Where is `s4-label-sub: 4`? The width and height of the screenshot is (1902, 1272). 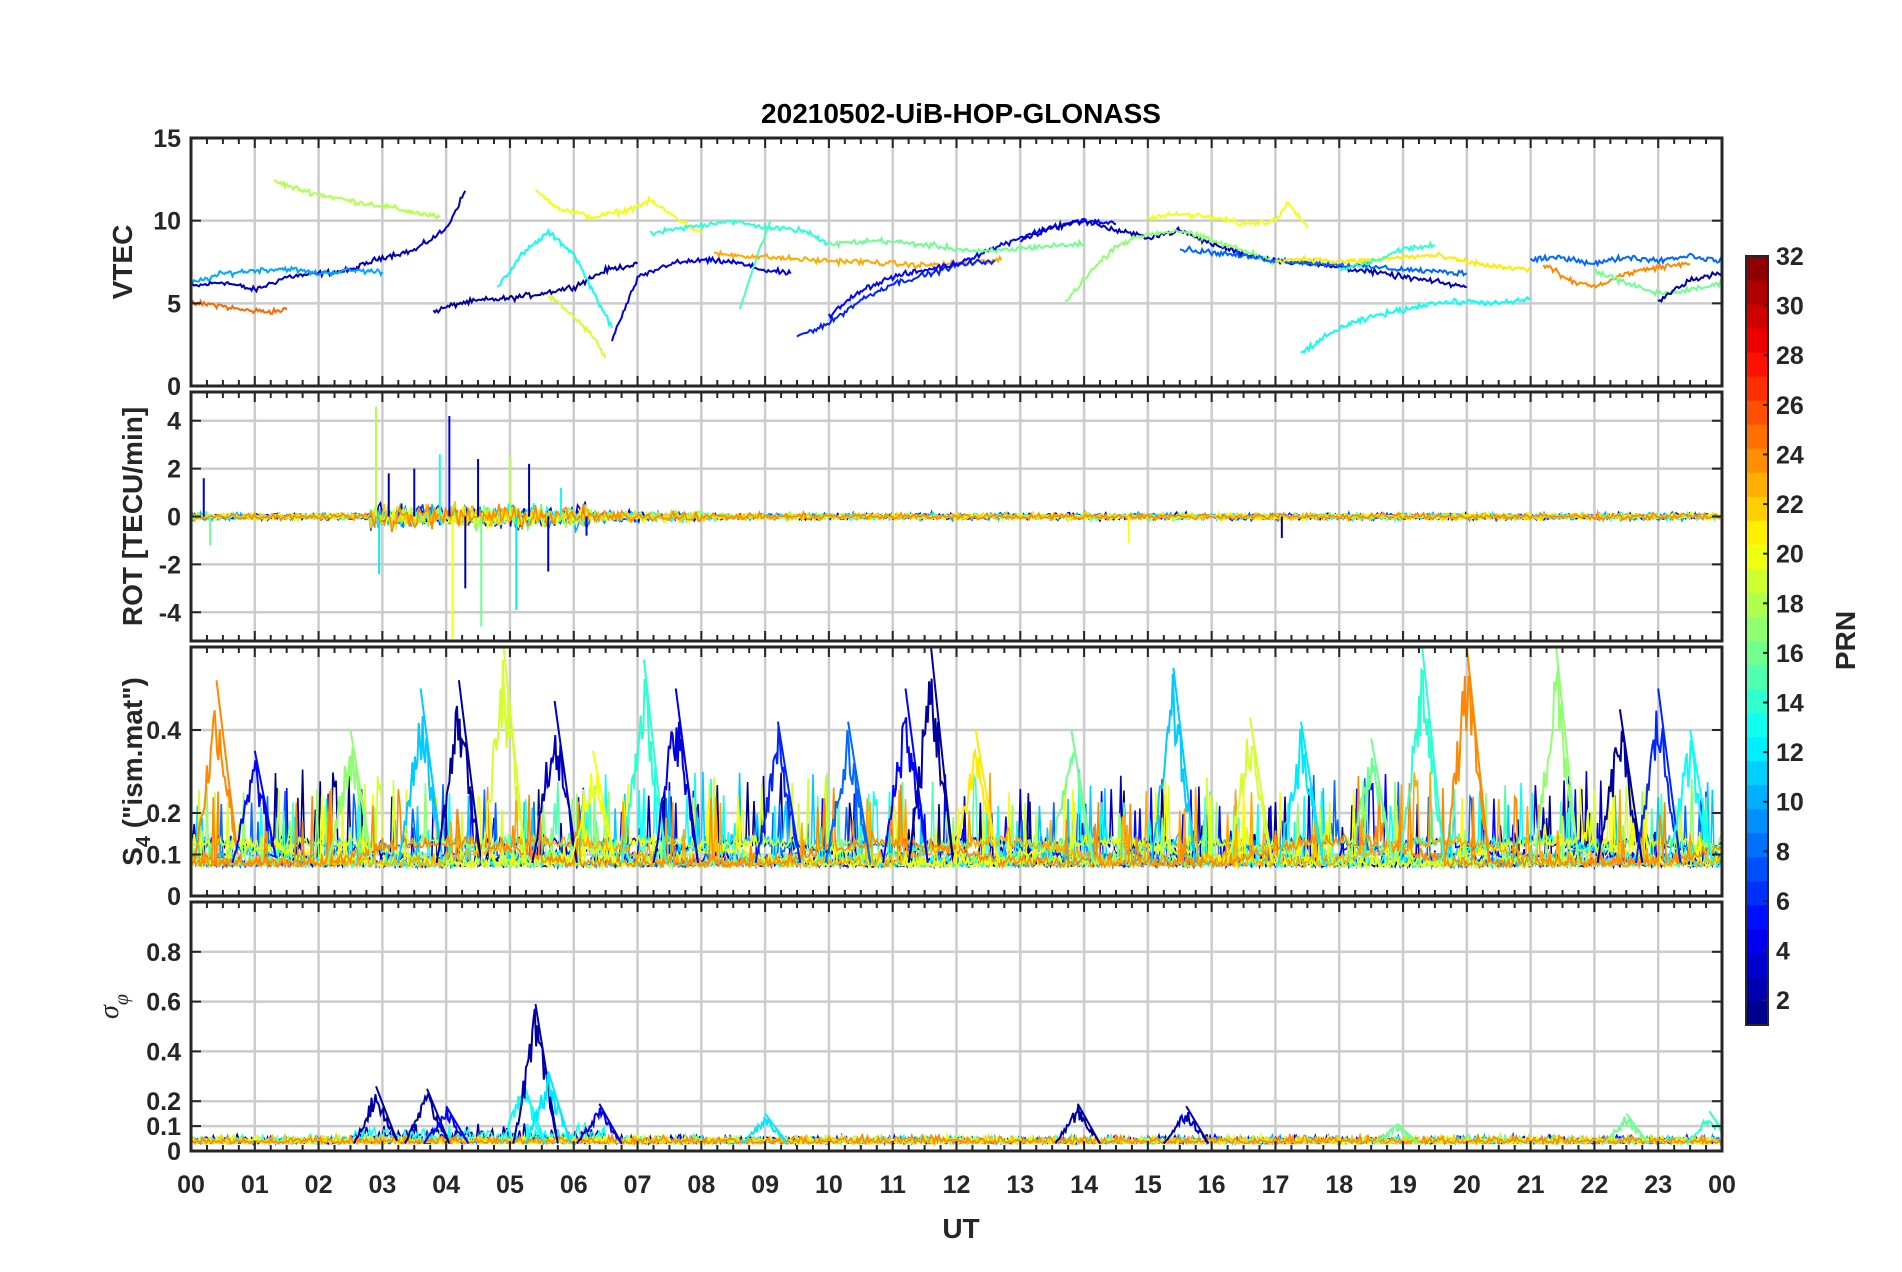 s4-label-sub: 4 is located at coordinates (144, 841).